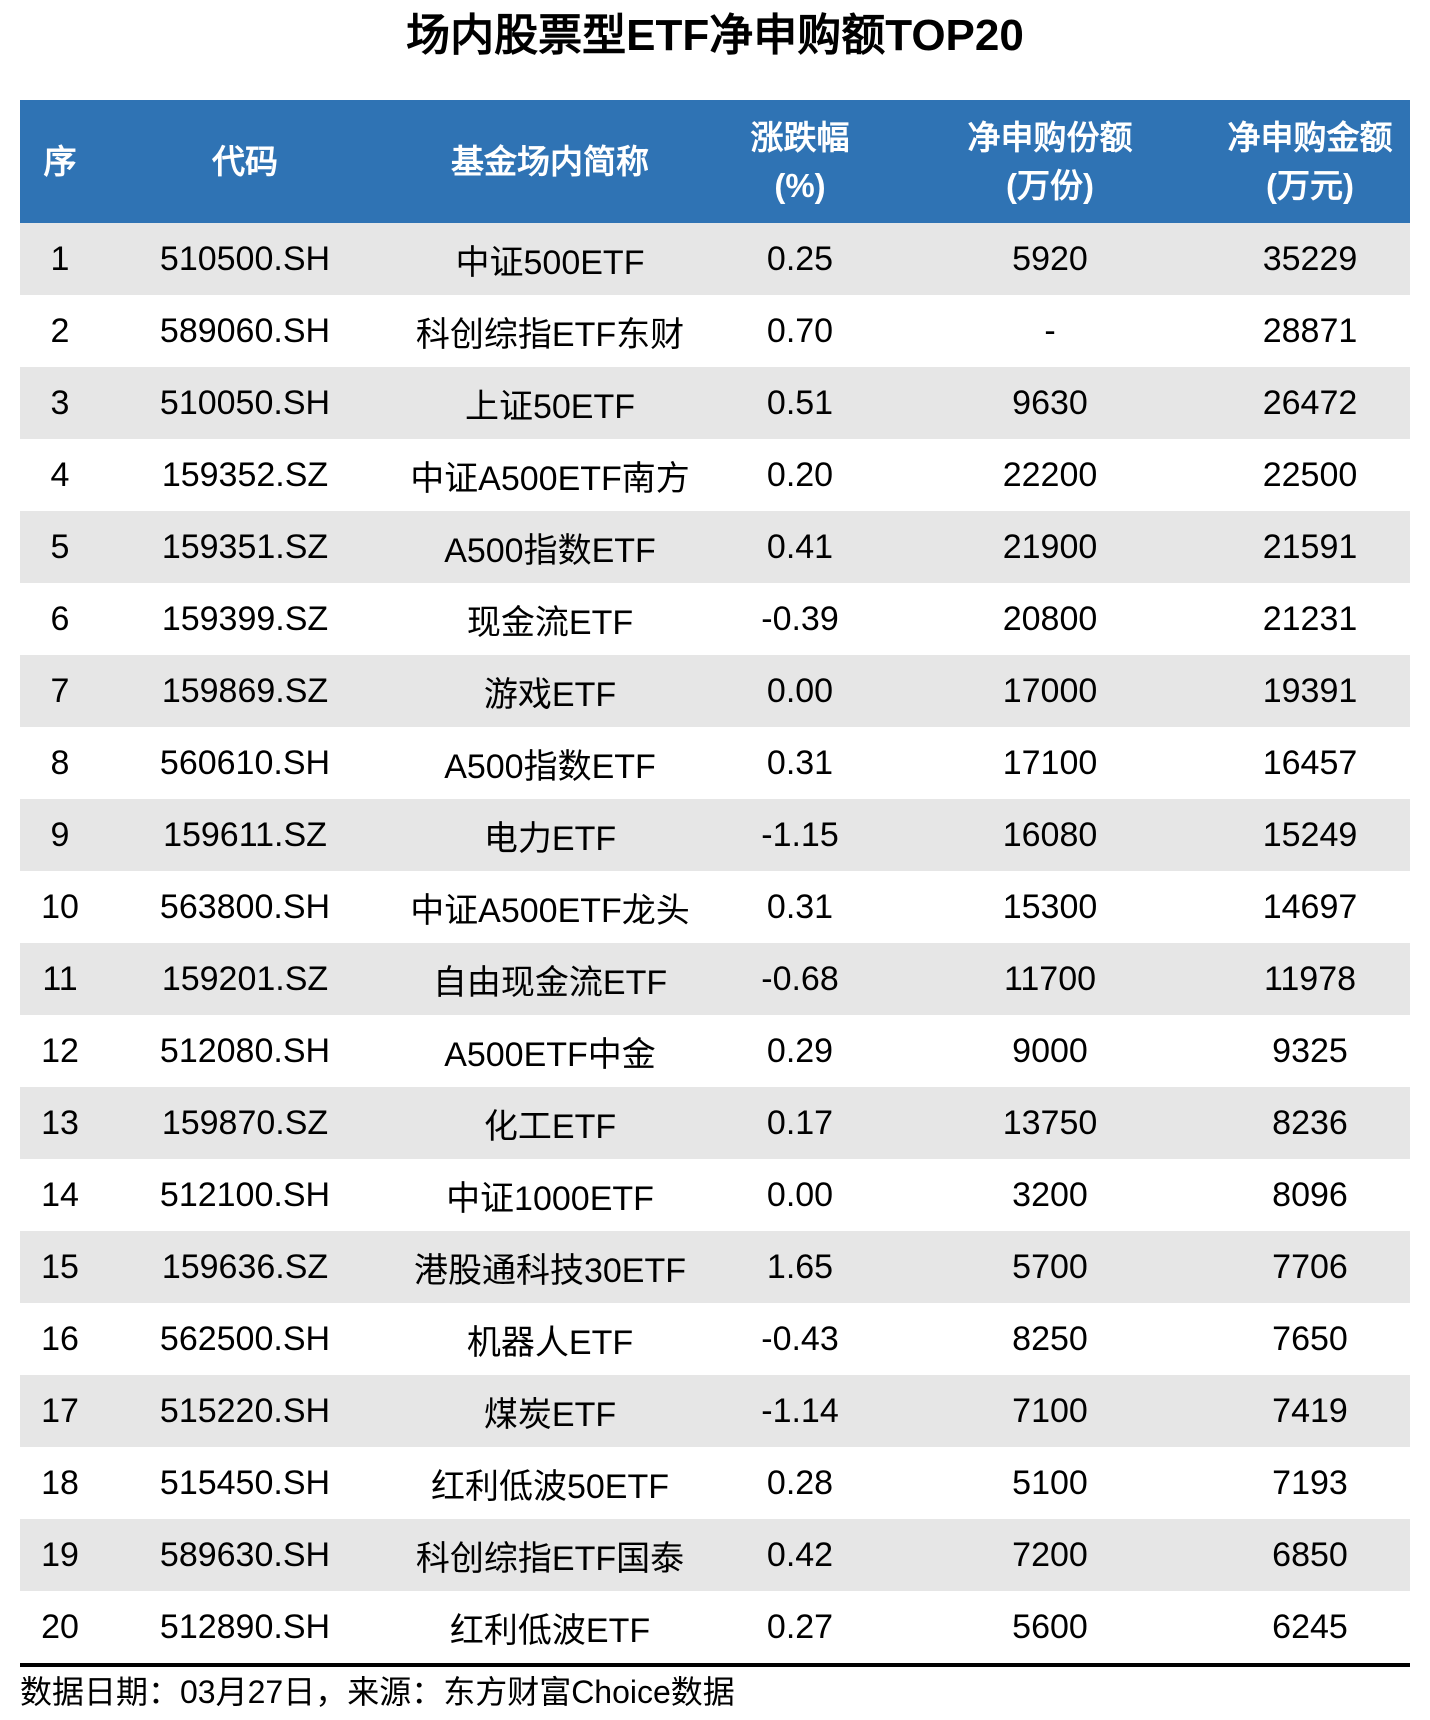  What do you see at coordinates (800, 474) in the screenshot?
I see `cell-change-pct: 0.20` at bounding box center [800, 474].